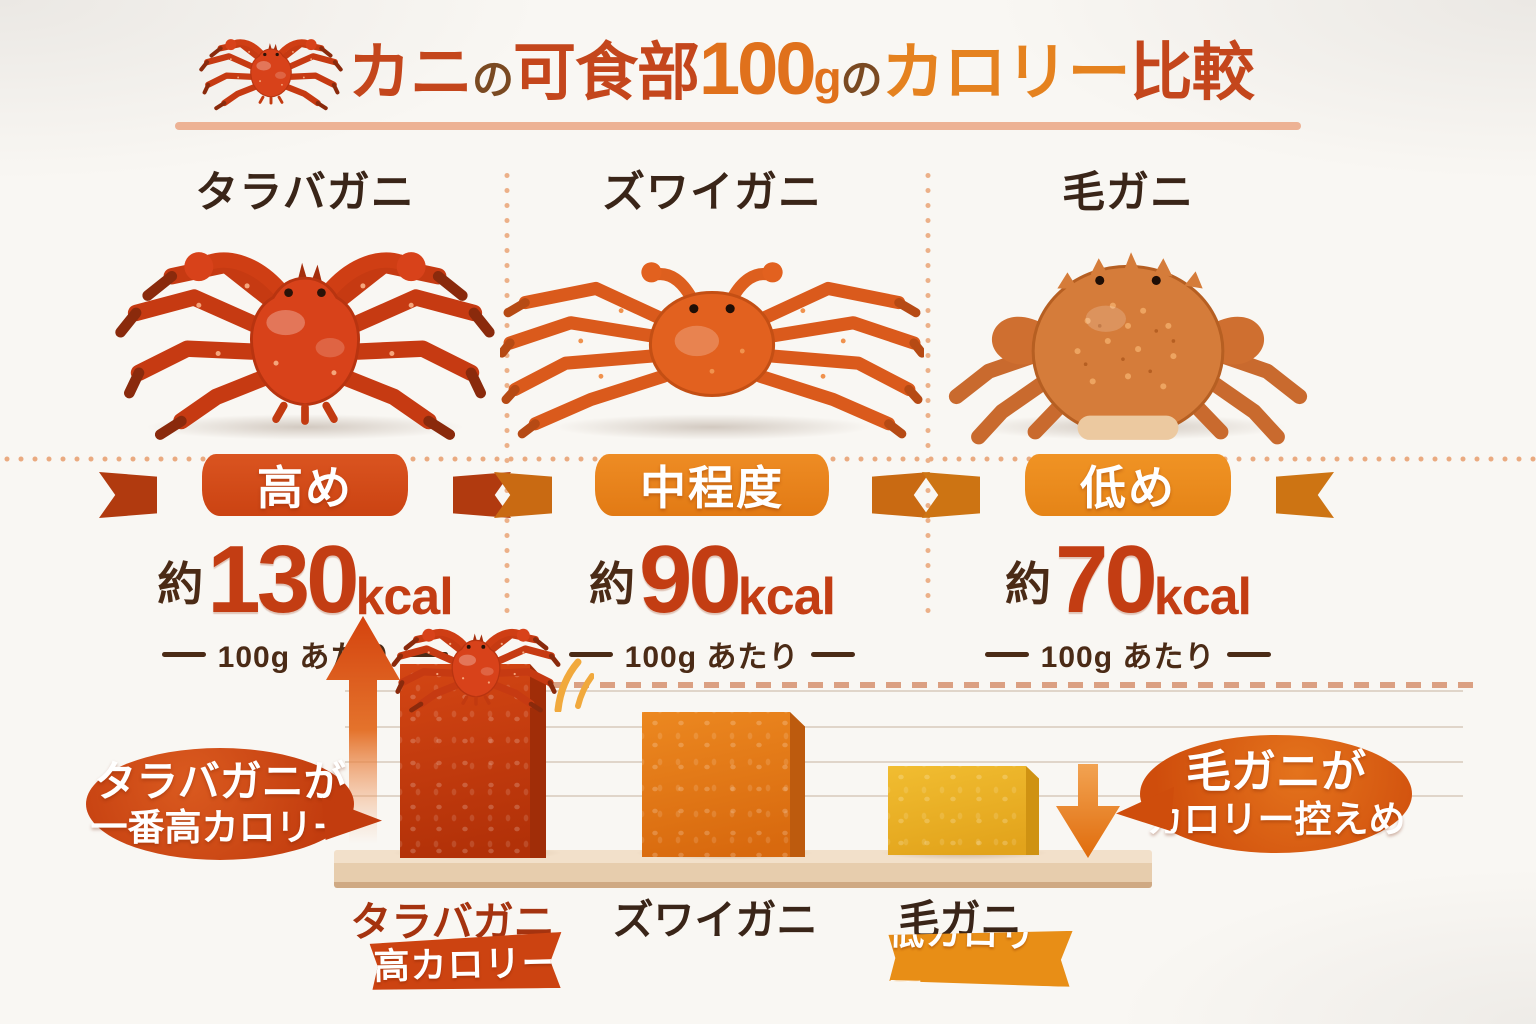  Describe the element at coordinates (283, 580) in the screenshot. I see `kcal-value: 130` at that location.